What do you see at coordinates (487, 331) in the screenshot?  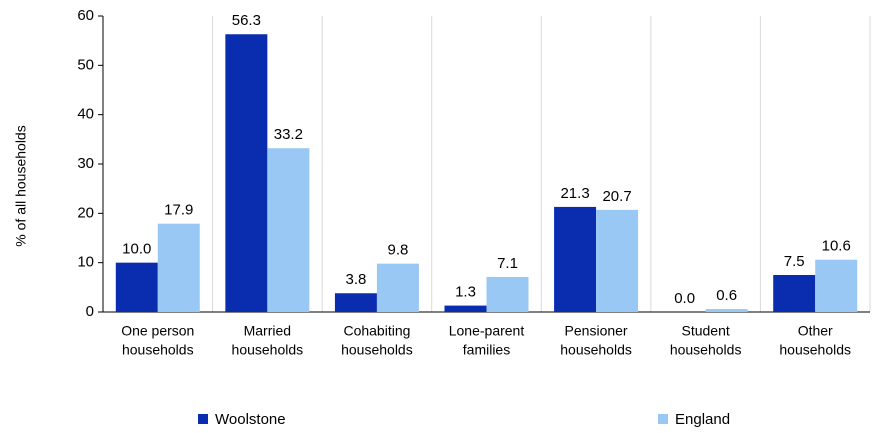 I see `x-tick-label: Lone-parent` at bounding box center [487, 331].